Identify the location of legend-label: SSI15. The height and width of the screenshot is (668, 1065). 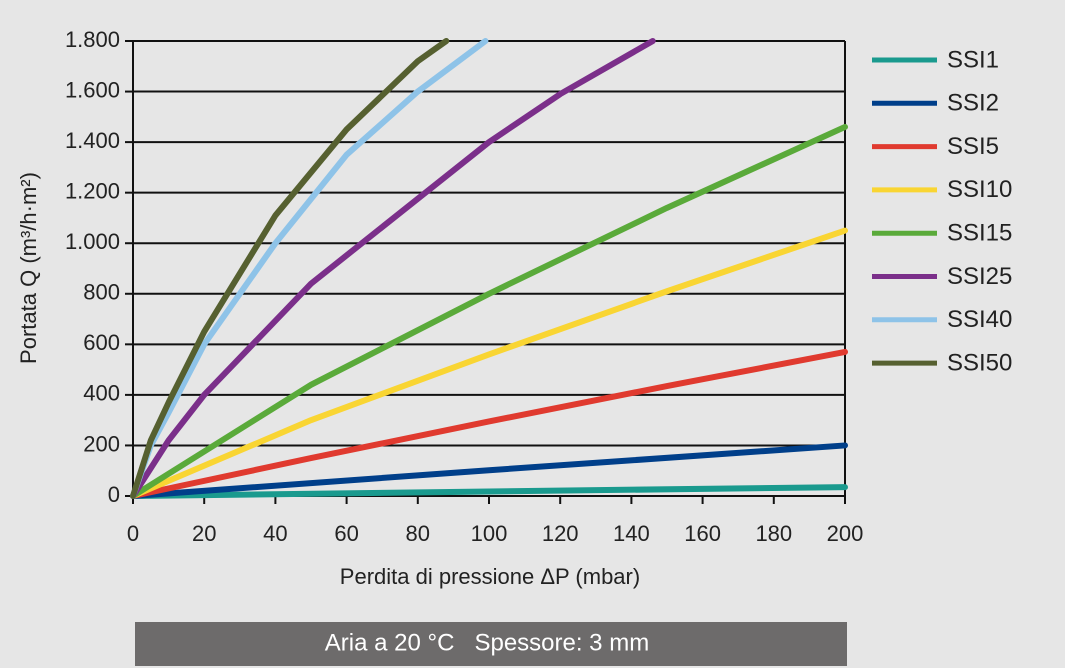
(979, 233).